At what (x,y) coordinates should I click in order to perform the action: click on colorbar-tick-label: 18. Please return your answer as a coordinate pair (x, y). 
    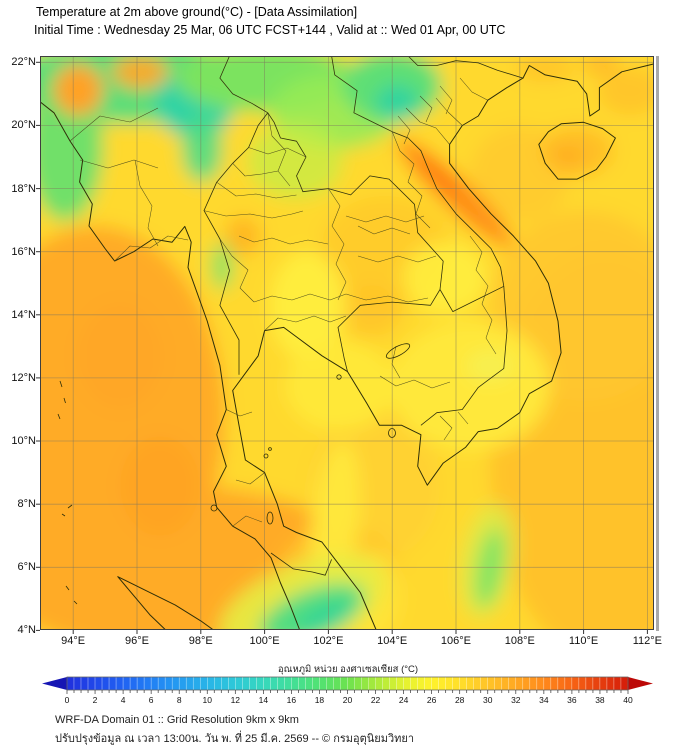
    Looking at the image, I should click on (320, 700).